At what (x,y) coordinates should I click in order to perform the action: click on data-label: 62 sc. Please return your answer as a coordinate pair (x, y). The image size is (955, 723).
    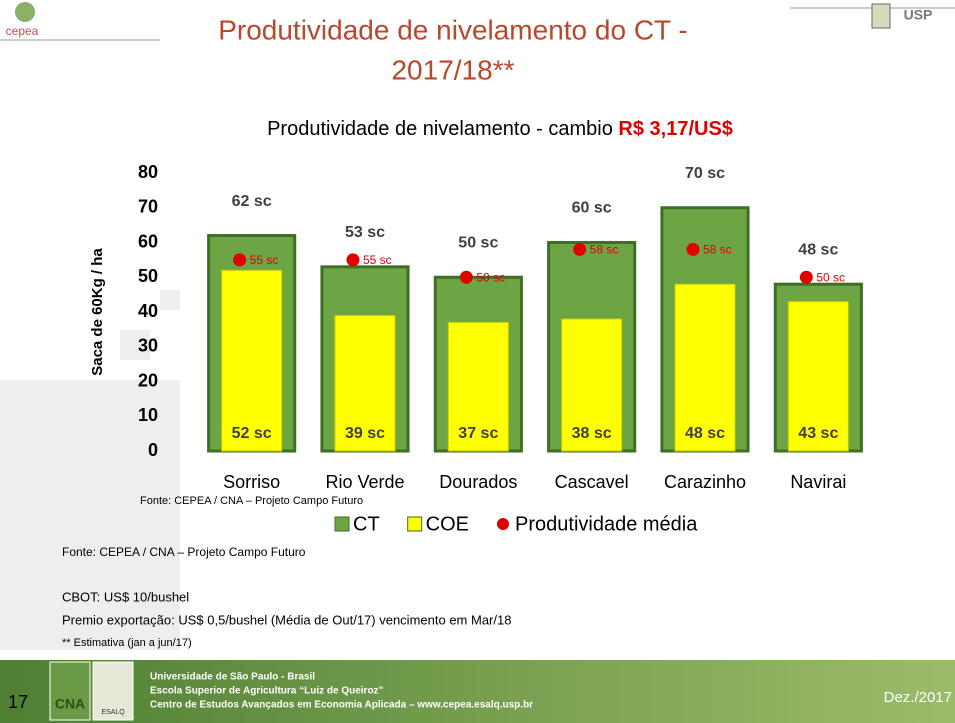
    Looking at the image, I should click on (252, 201).